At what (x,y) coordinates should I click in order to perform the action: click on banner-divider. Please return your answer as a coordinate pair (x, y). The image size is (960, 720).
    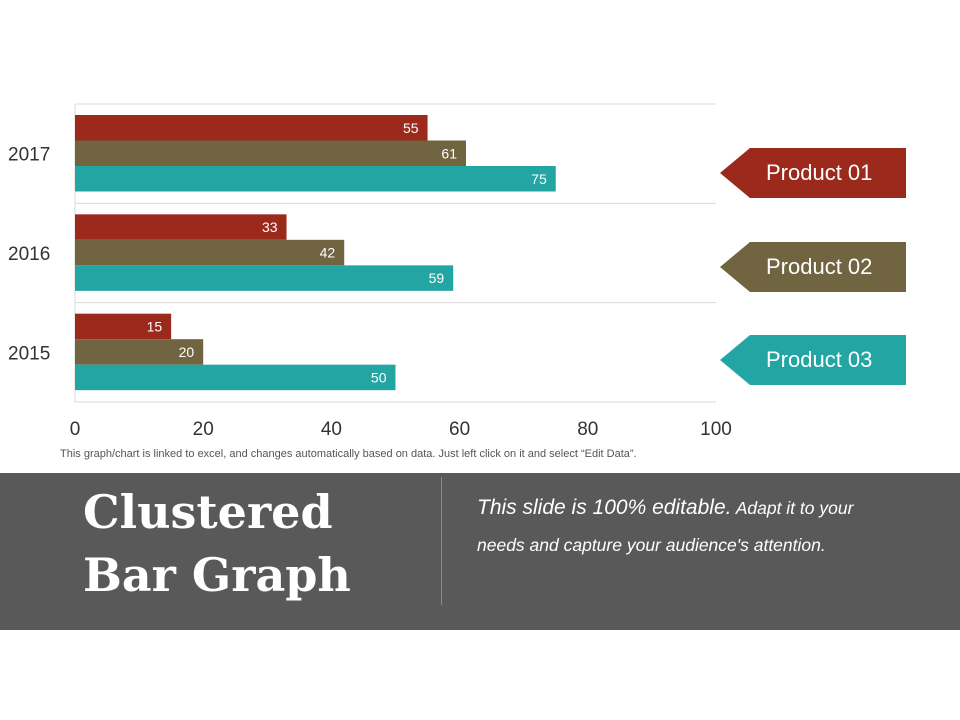
    Looking at the image, I should click on (441, 541).